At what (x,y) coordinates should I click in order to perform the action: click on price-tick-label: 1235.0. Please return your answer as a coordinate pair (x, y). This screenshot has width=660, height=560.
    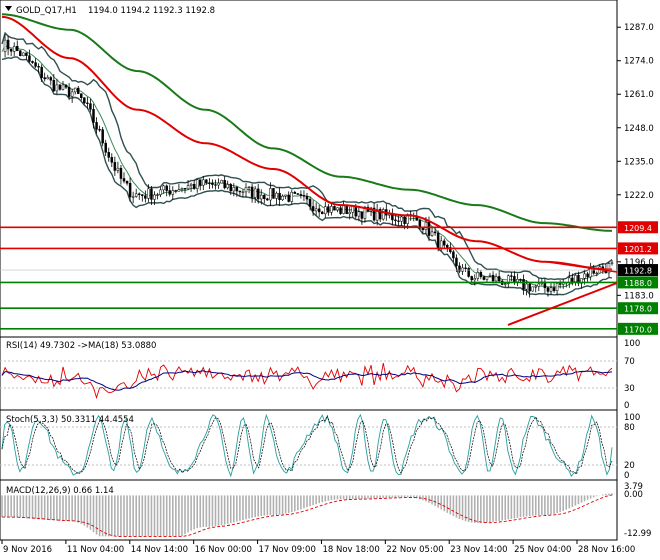
    Looking at the image, I should click on (639, 162).